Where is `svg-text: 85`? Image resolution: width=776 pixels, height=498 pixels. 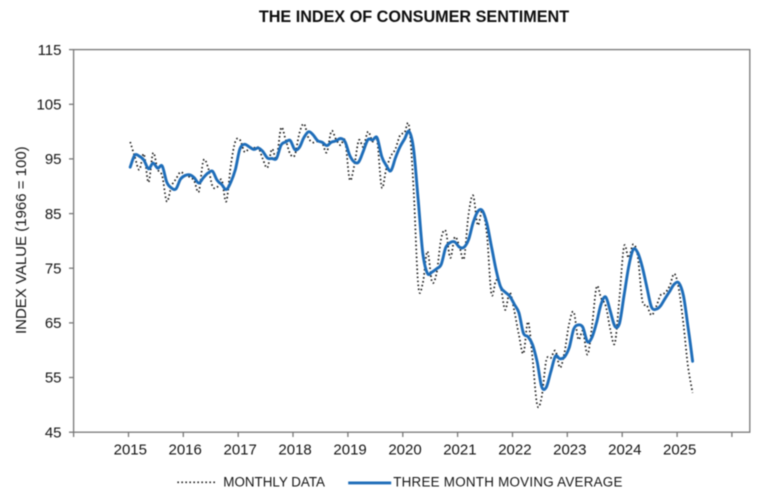 svg-text: 85 is located at coordinates (53, 214).